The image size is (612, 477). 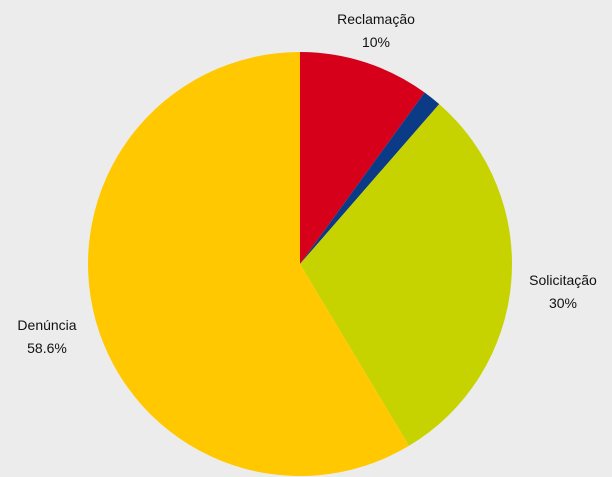 What do you see at coordinates (376, 42) in the screenshot?
I see `slice-value-reclamacao: 10%` at bounding box center [376, 42].